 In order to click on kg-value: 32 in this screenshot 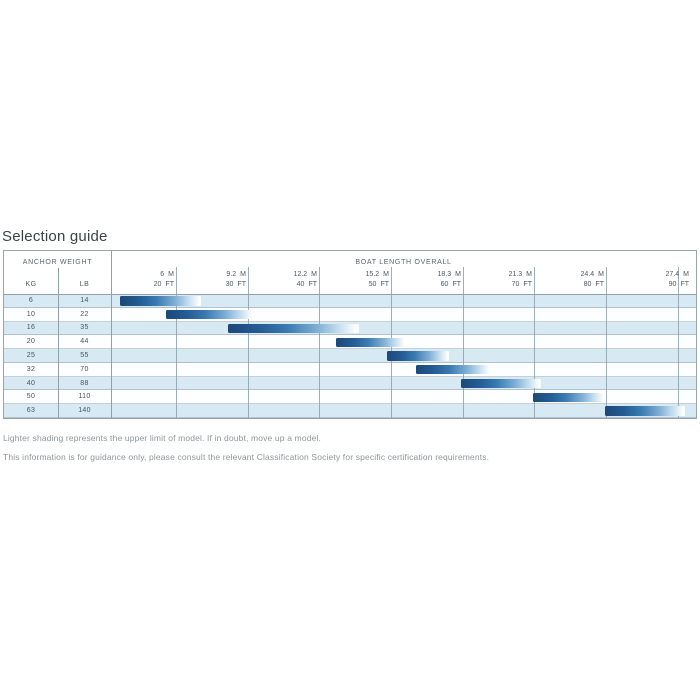, I will do `click(31, 369)`.